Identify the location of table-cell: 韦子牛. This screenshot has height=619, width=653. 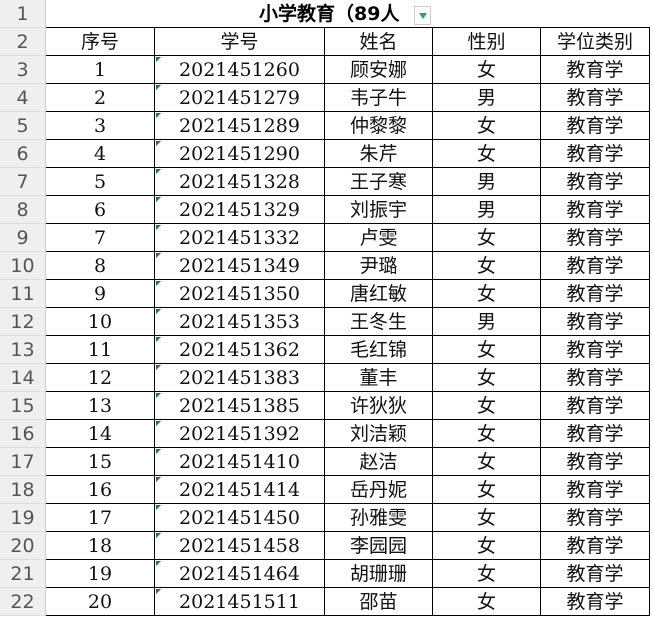
(379, 98).